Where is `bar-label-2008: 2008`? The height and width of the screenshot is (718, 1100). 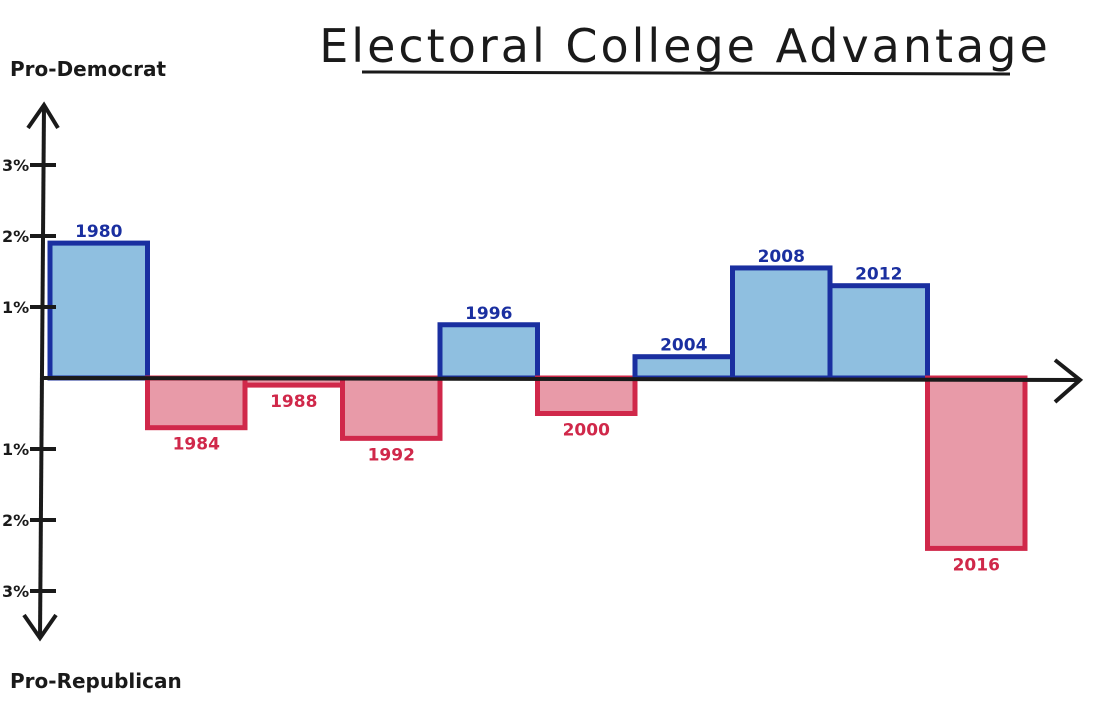
bar-label-2008: 2008 is located at coordinates (781, 257).